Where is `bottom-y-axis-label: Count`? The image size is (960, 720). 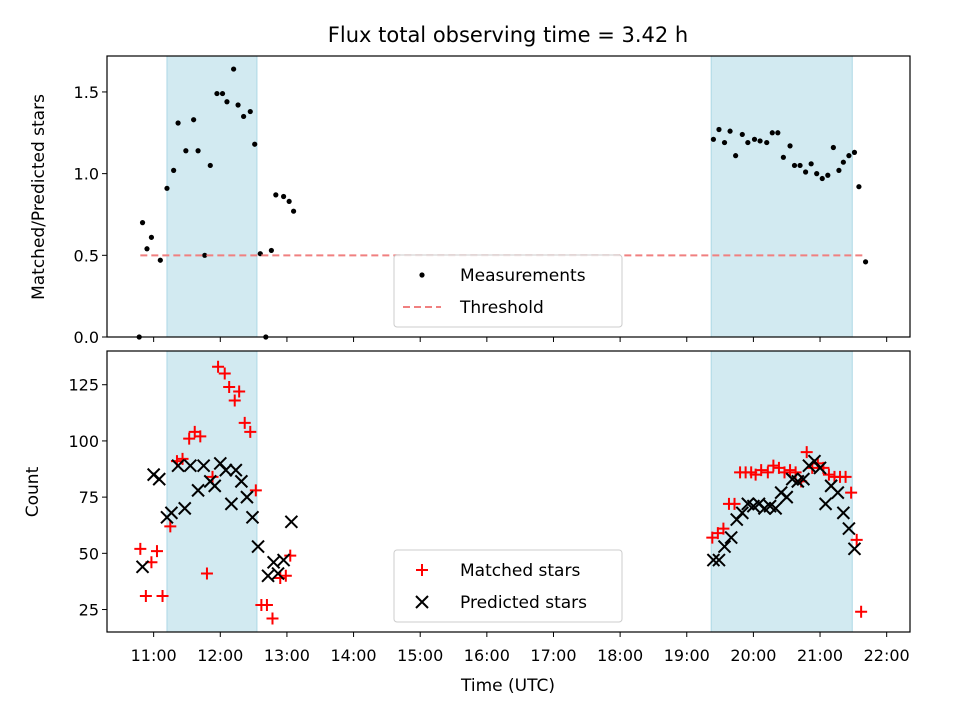 bottom-y-axis-label: Count is located at coordinates (33, 491).